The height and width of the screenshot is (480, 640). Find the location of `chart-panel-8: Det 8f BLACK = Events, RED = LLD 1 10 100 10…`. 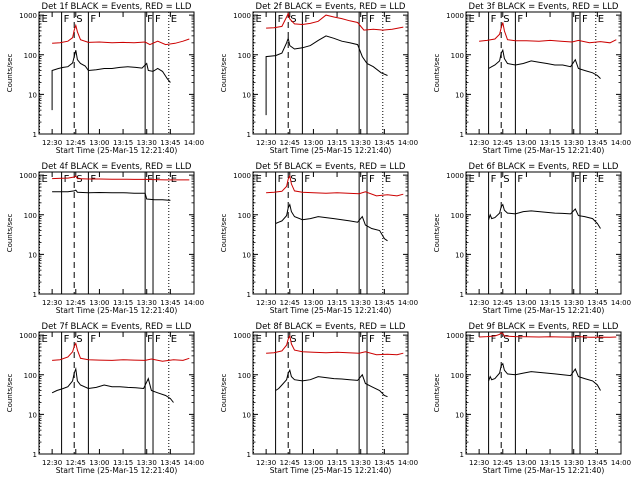

chart-panel-8: Det 8f BLACK = Events, RED = LLD 1 10 100 10… is located at coordinates (319, 398).